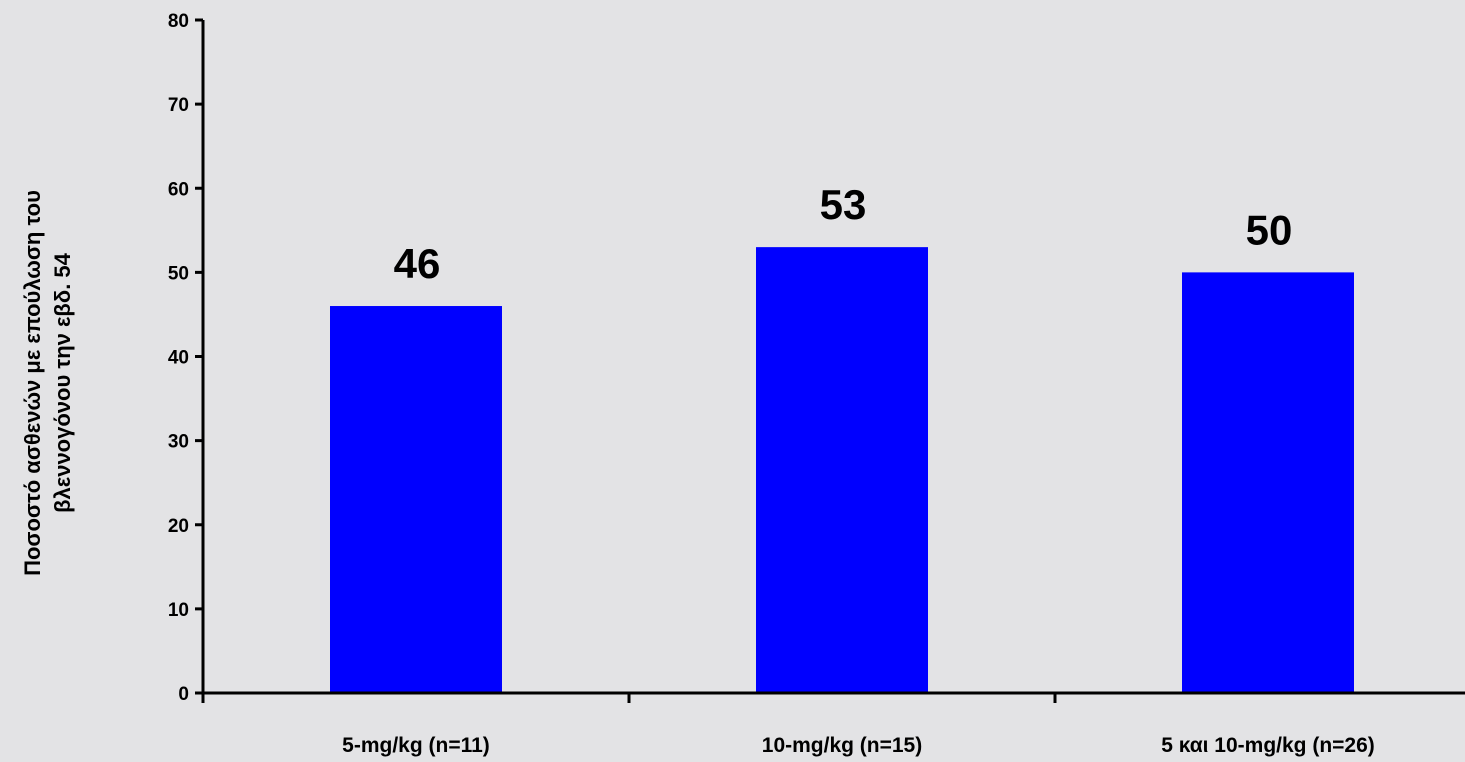  What do you see at coordinates (178, 526) in the screenshot?
I see `y-tick-label: 20` at bounding box center [178, 526].